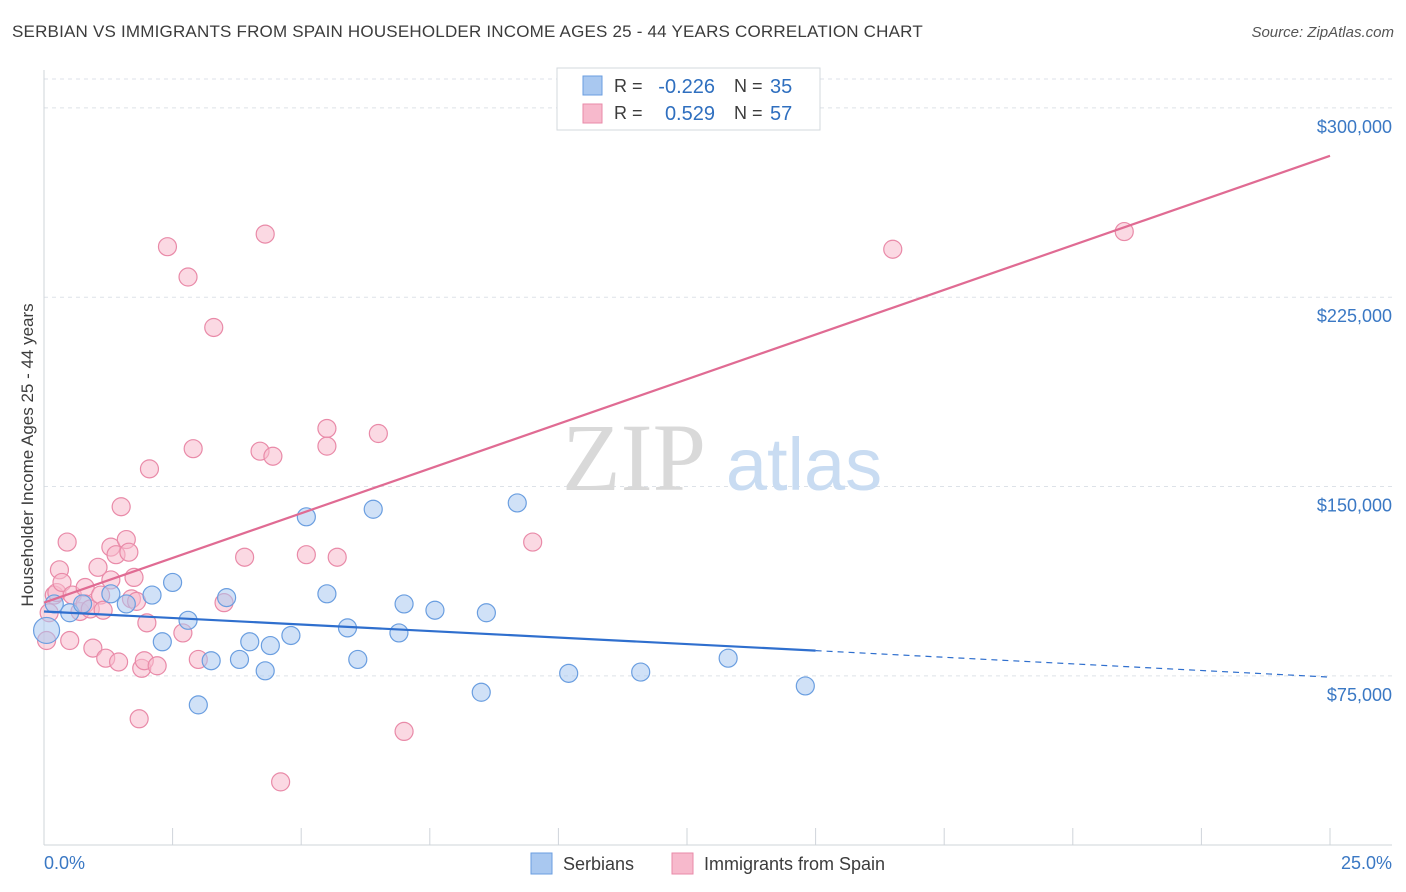 The width and height of the screenshot is (1406, 892). I want to click on legend-n-label-serbians: N =, so click(748, 86).